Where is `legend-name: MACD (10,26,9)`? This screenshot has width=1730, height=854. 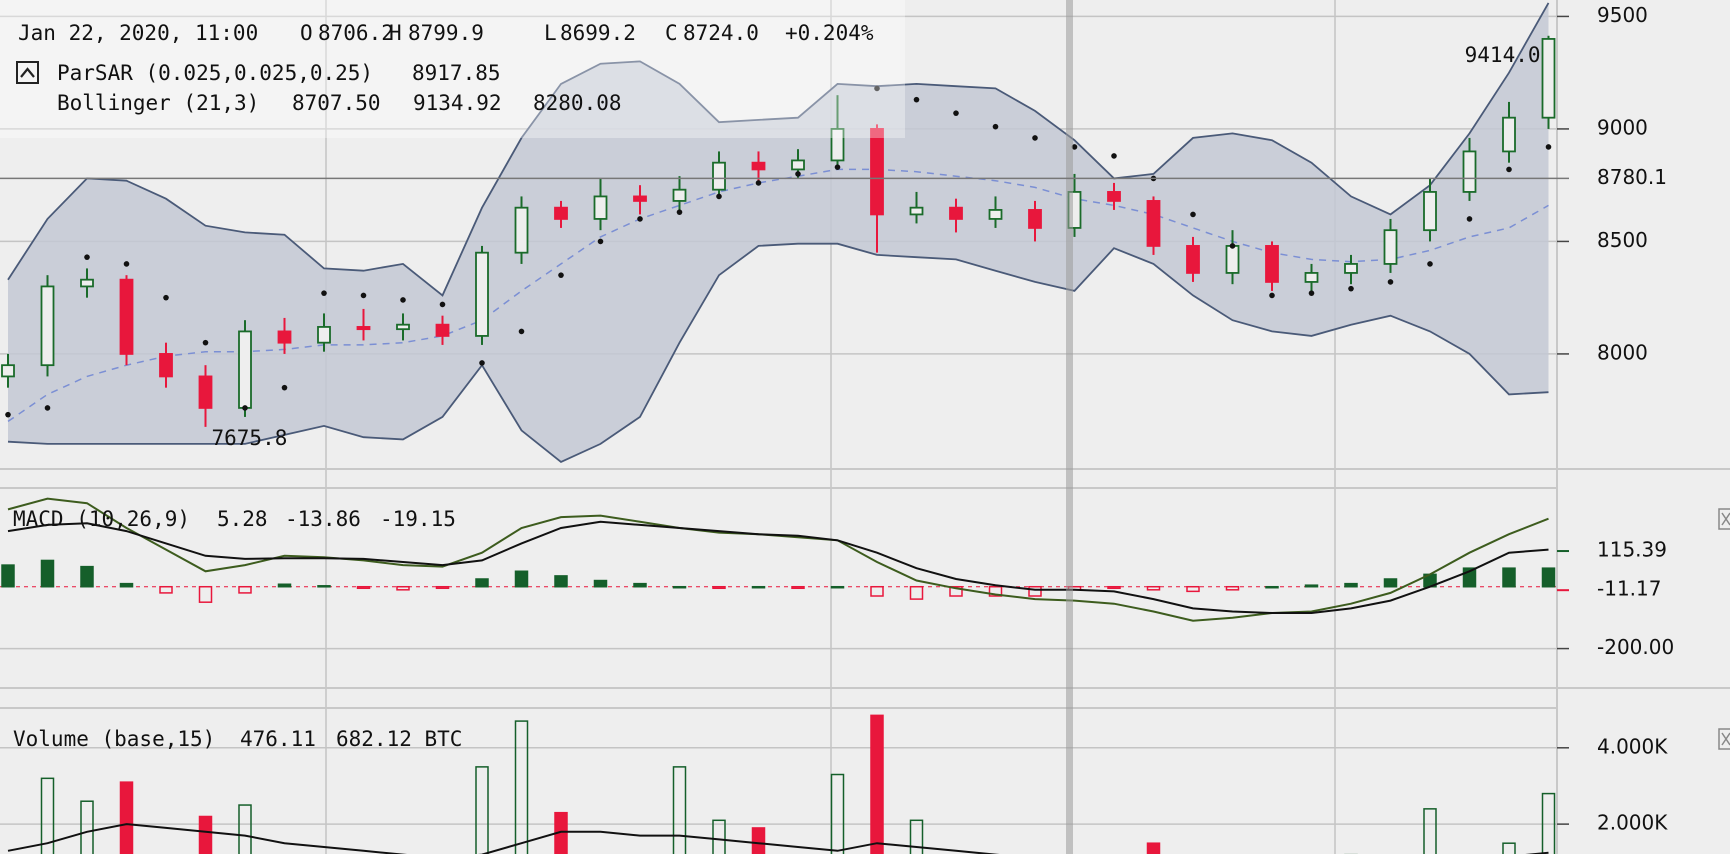 legend-name: MACD (10,26,9) is located at coordinates (101, 519).